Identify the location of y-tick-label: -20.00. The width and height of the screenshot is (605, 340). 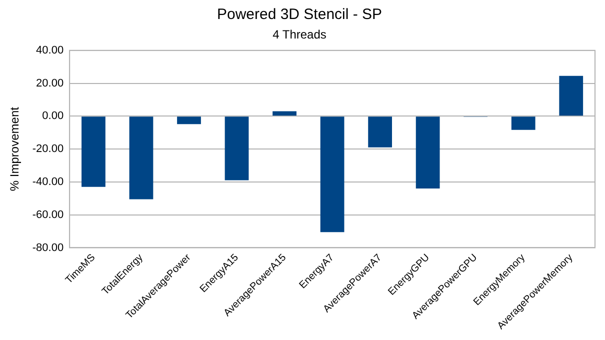
(48, 149).